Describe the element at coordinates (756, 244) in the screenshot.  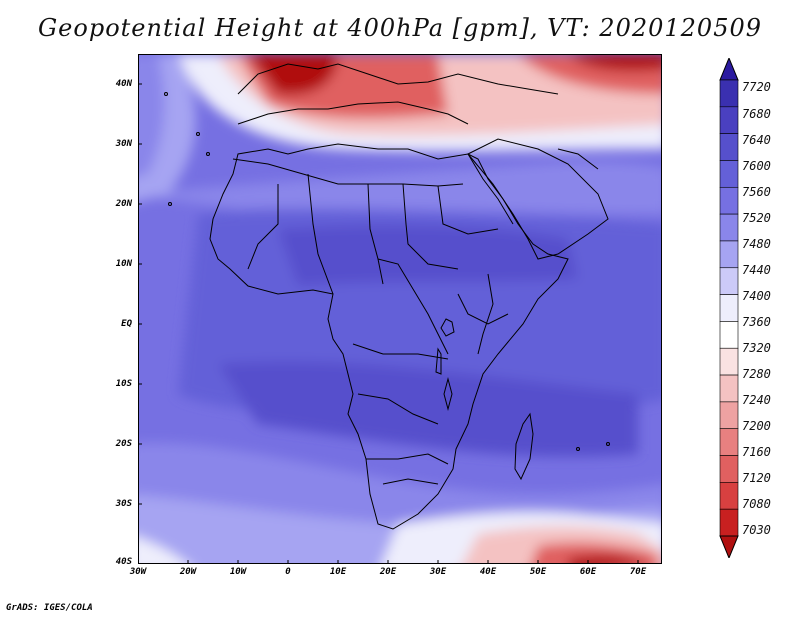
I see `colorbar-label: 7480` at that location.